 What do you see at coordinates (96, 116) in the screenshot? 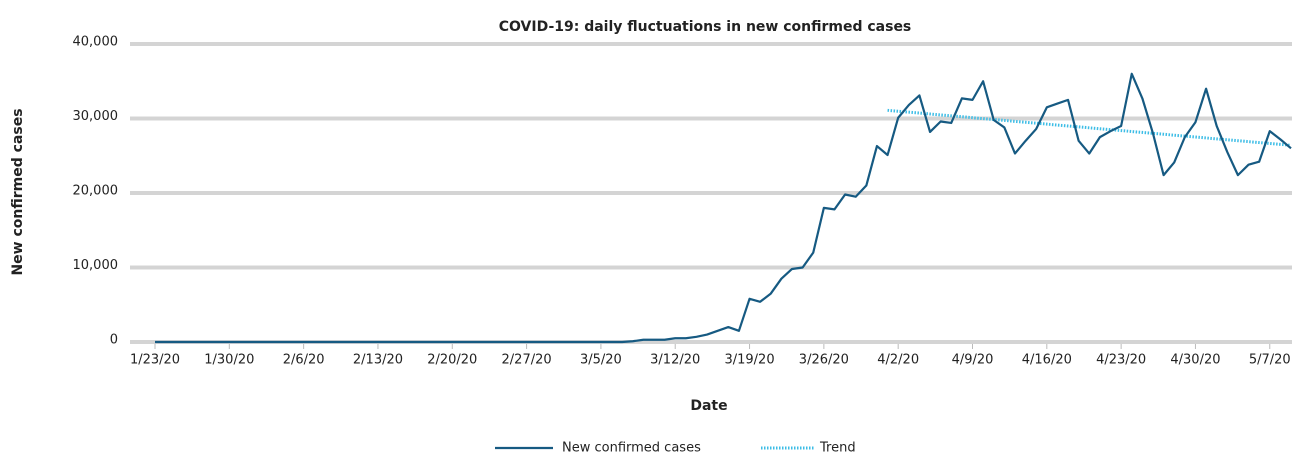
I see `y-tick-label: 30,000` at bounding box center [96, 116].